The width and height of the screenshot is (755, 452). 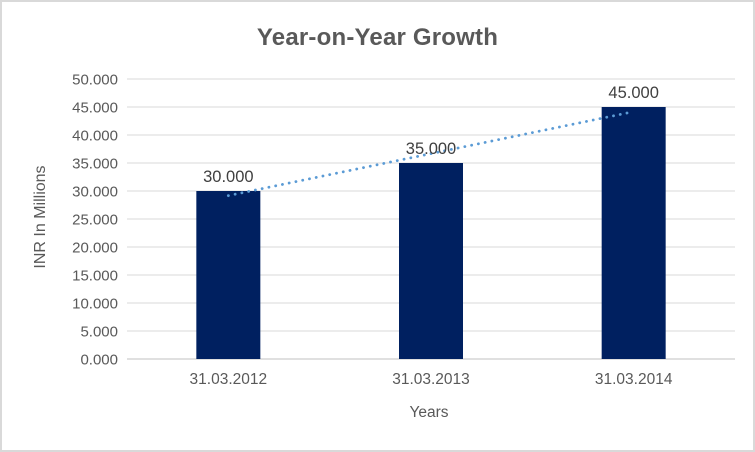 What do you see at coordinates (229, 379) in the screenshot?
I see `x-tick-label: 31.03.2012` at bounding box center [229, 379].